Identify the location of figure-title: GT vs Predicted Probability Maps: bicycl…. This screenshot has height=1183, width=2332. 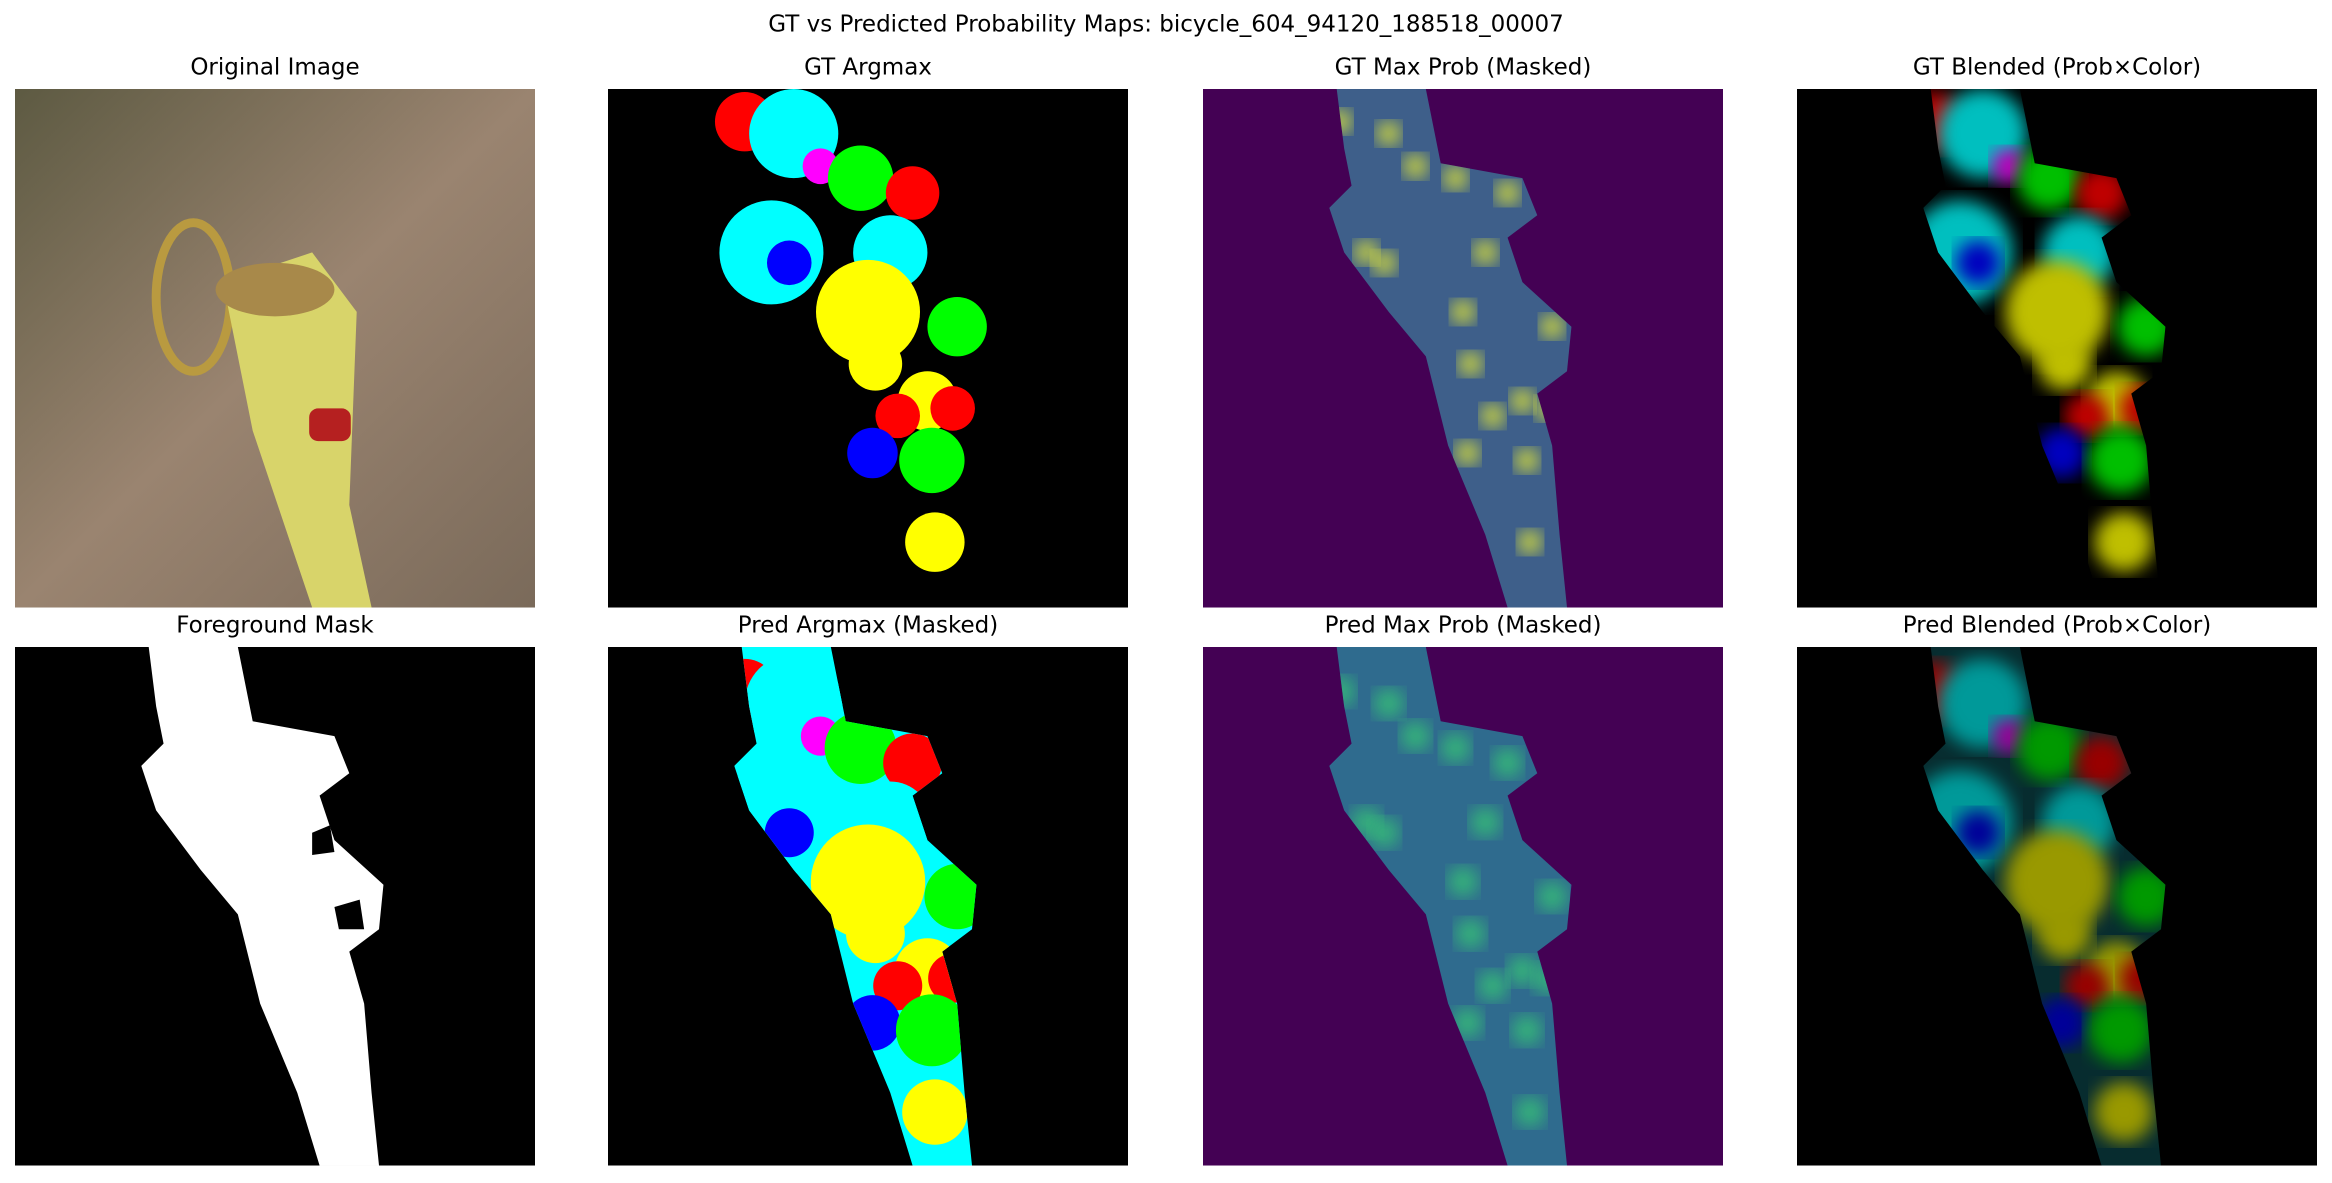
(1166, 25).